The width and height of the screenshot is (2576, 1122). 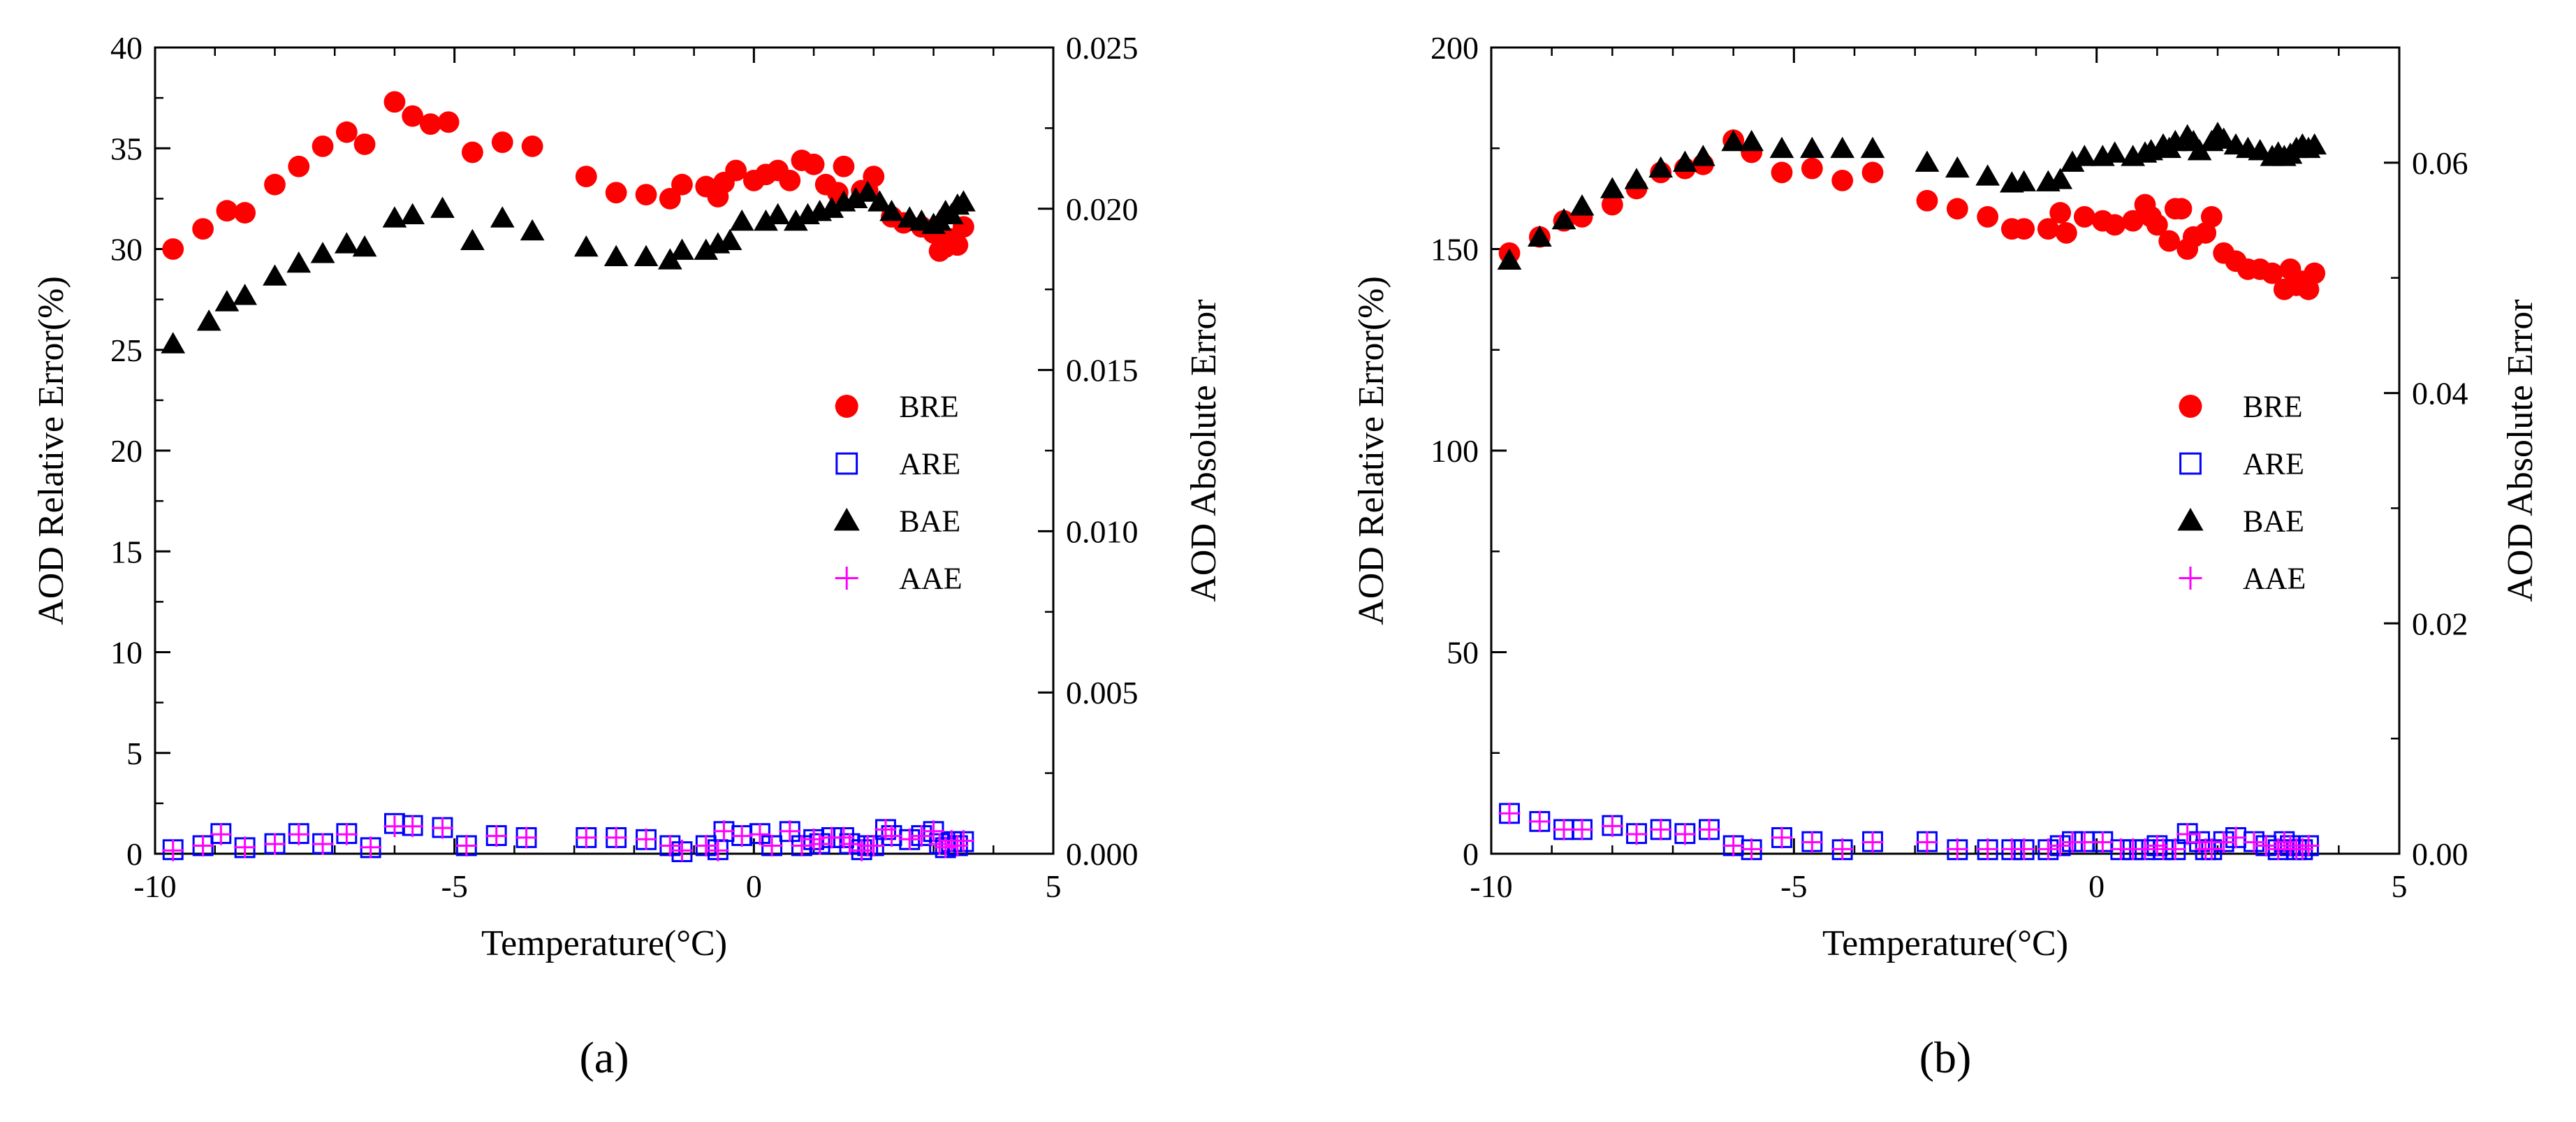 I want to click on y-tick-label: 150, so click(x=1455, y=250).